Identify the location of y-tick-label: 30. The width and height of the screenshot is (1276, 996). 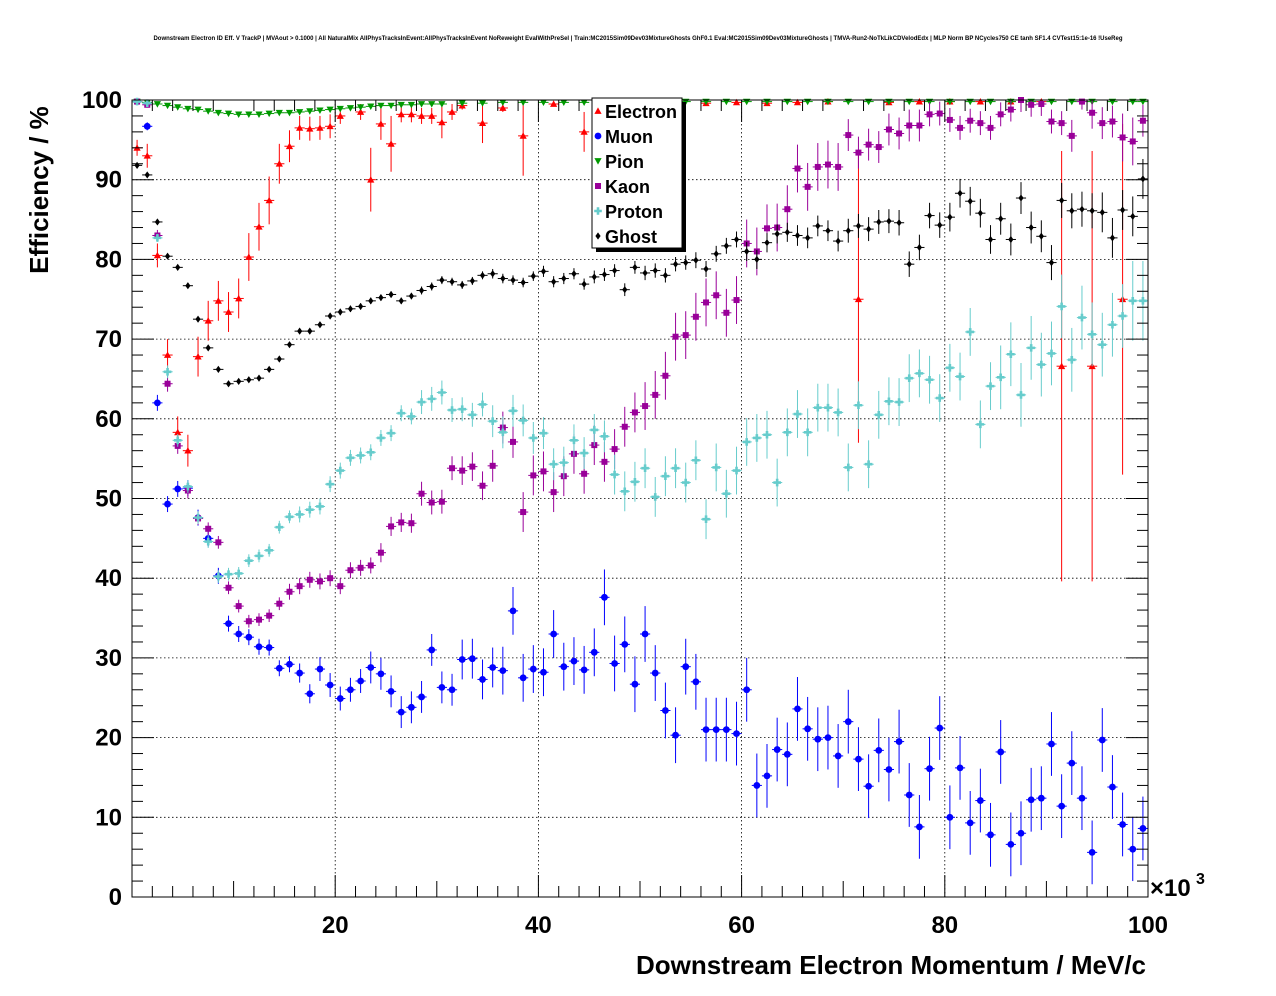
(108, 658).